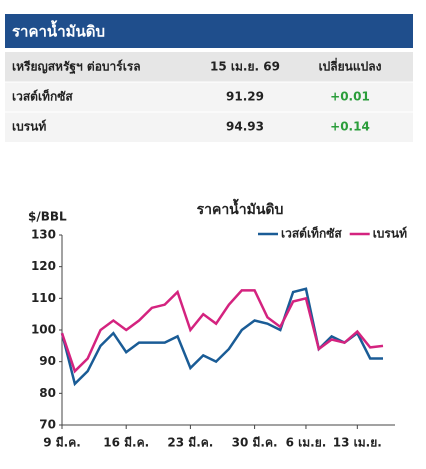  Describe the element at coordinates (245, 97) in the screenshot. I see `price: 91.29` at that location.